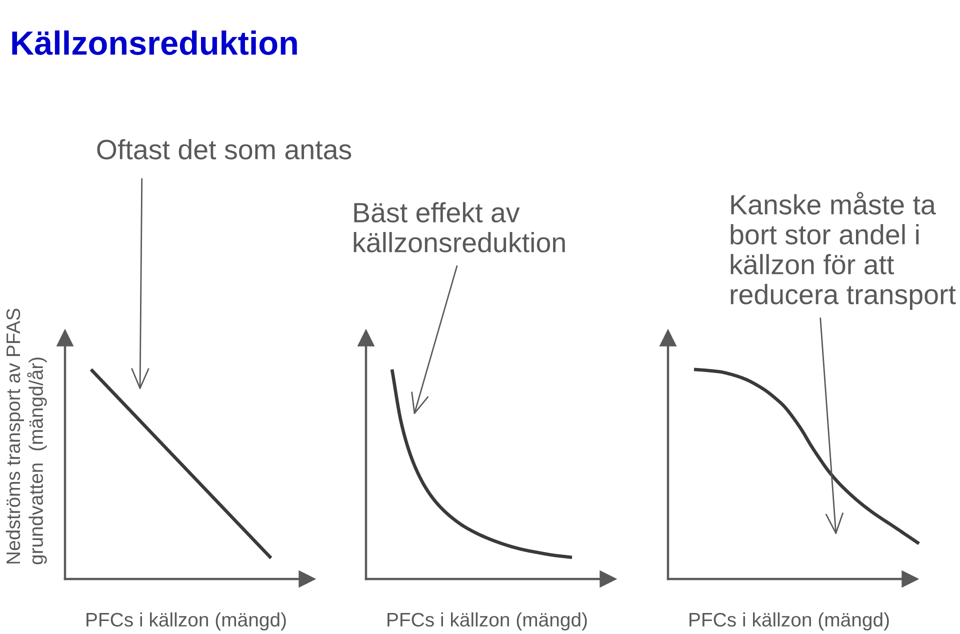 The height and width of the screenshot is (634, 960). Describe the element at coordinates (459, 227) in the screenshot. I see `text: Bäst effekt av källzonsreduktion` at that location.